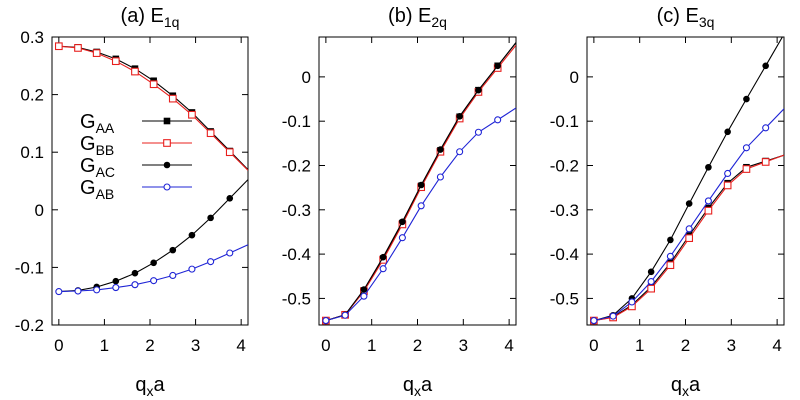  What do you see at coordinates (97, 145) in the screenshot?
I see `legend-label-G_BB: GBB` at bounding box center [97, 145].